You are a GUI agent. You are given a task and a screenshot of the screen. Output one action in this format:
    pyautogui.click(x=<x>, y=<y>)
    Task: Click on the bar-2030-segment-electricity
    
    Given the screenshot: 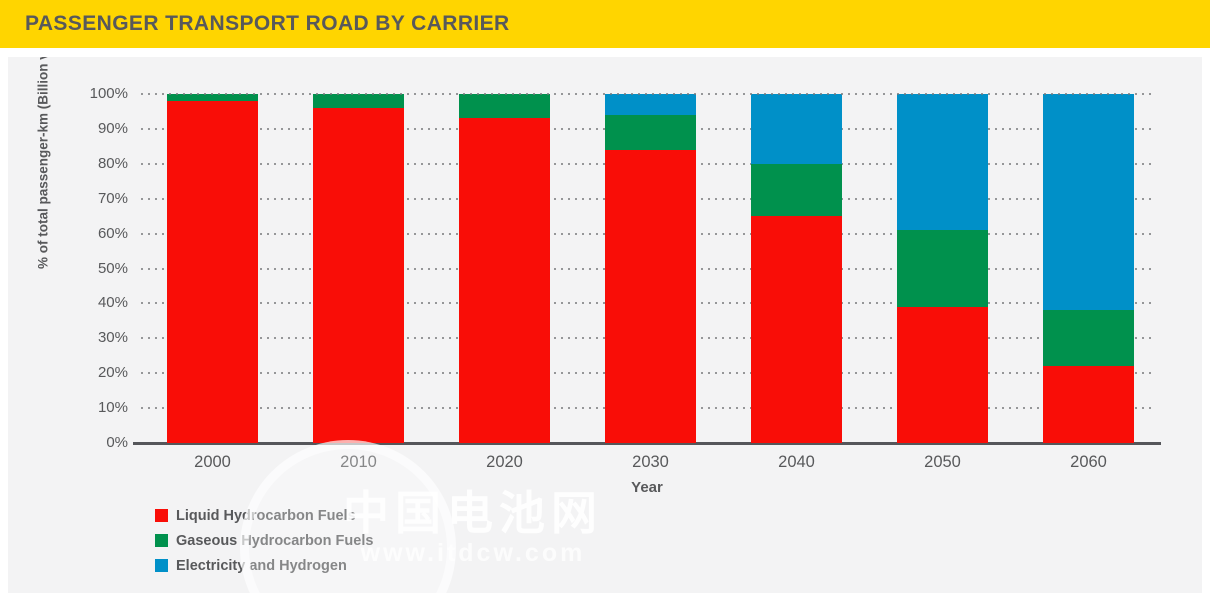 What is the action you would take?
    pyautogui.click(x=650, y=104)
    